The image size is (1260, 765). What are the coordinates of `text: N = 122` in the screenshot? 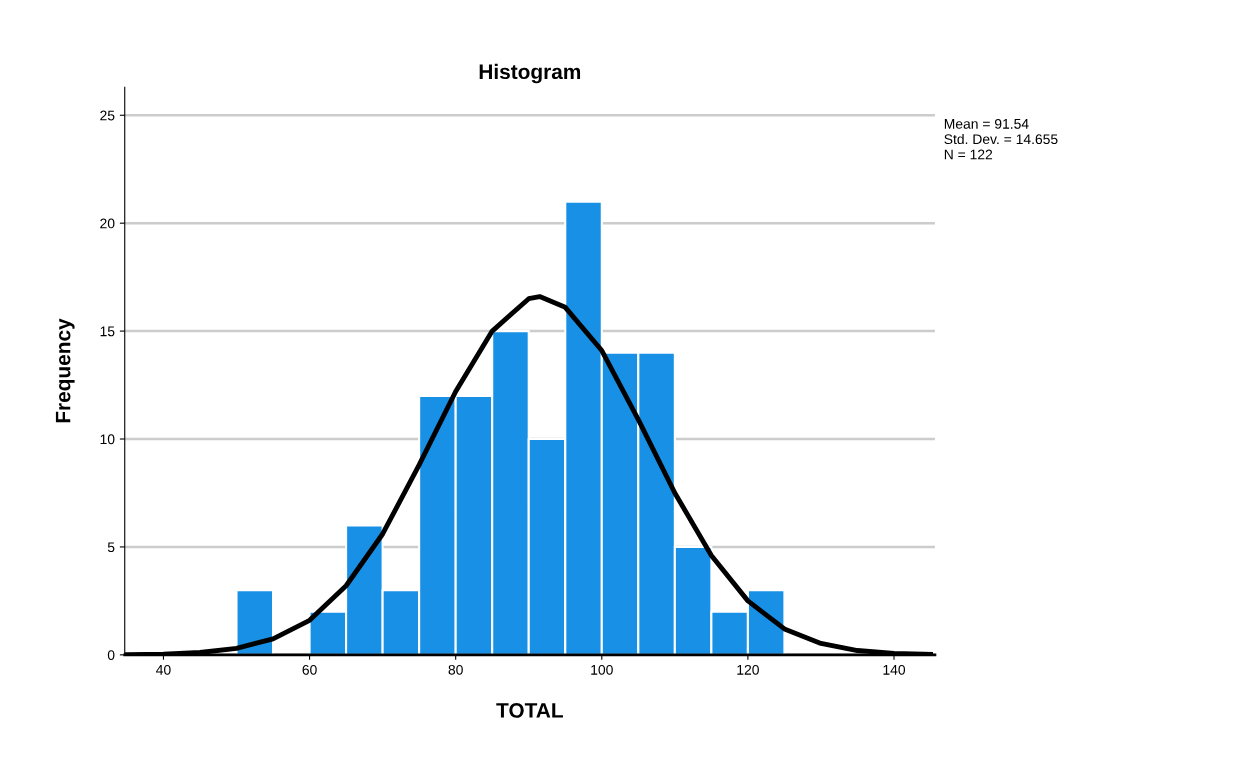 It's located at (968, 154).